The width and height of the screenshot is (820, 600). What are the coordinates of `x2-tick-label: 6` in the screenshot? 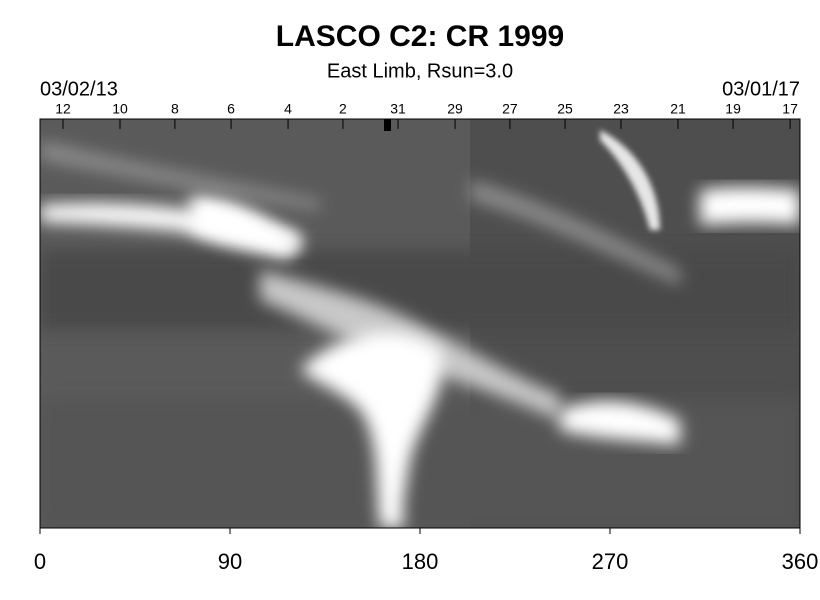 It's located at (231, 109).